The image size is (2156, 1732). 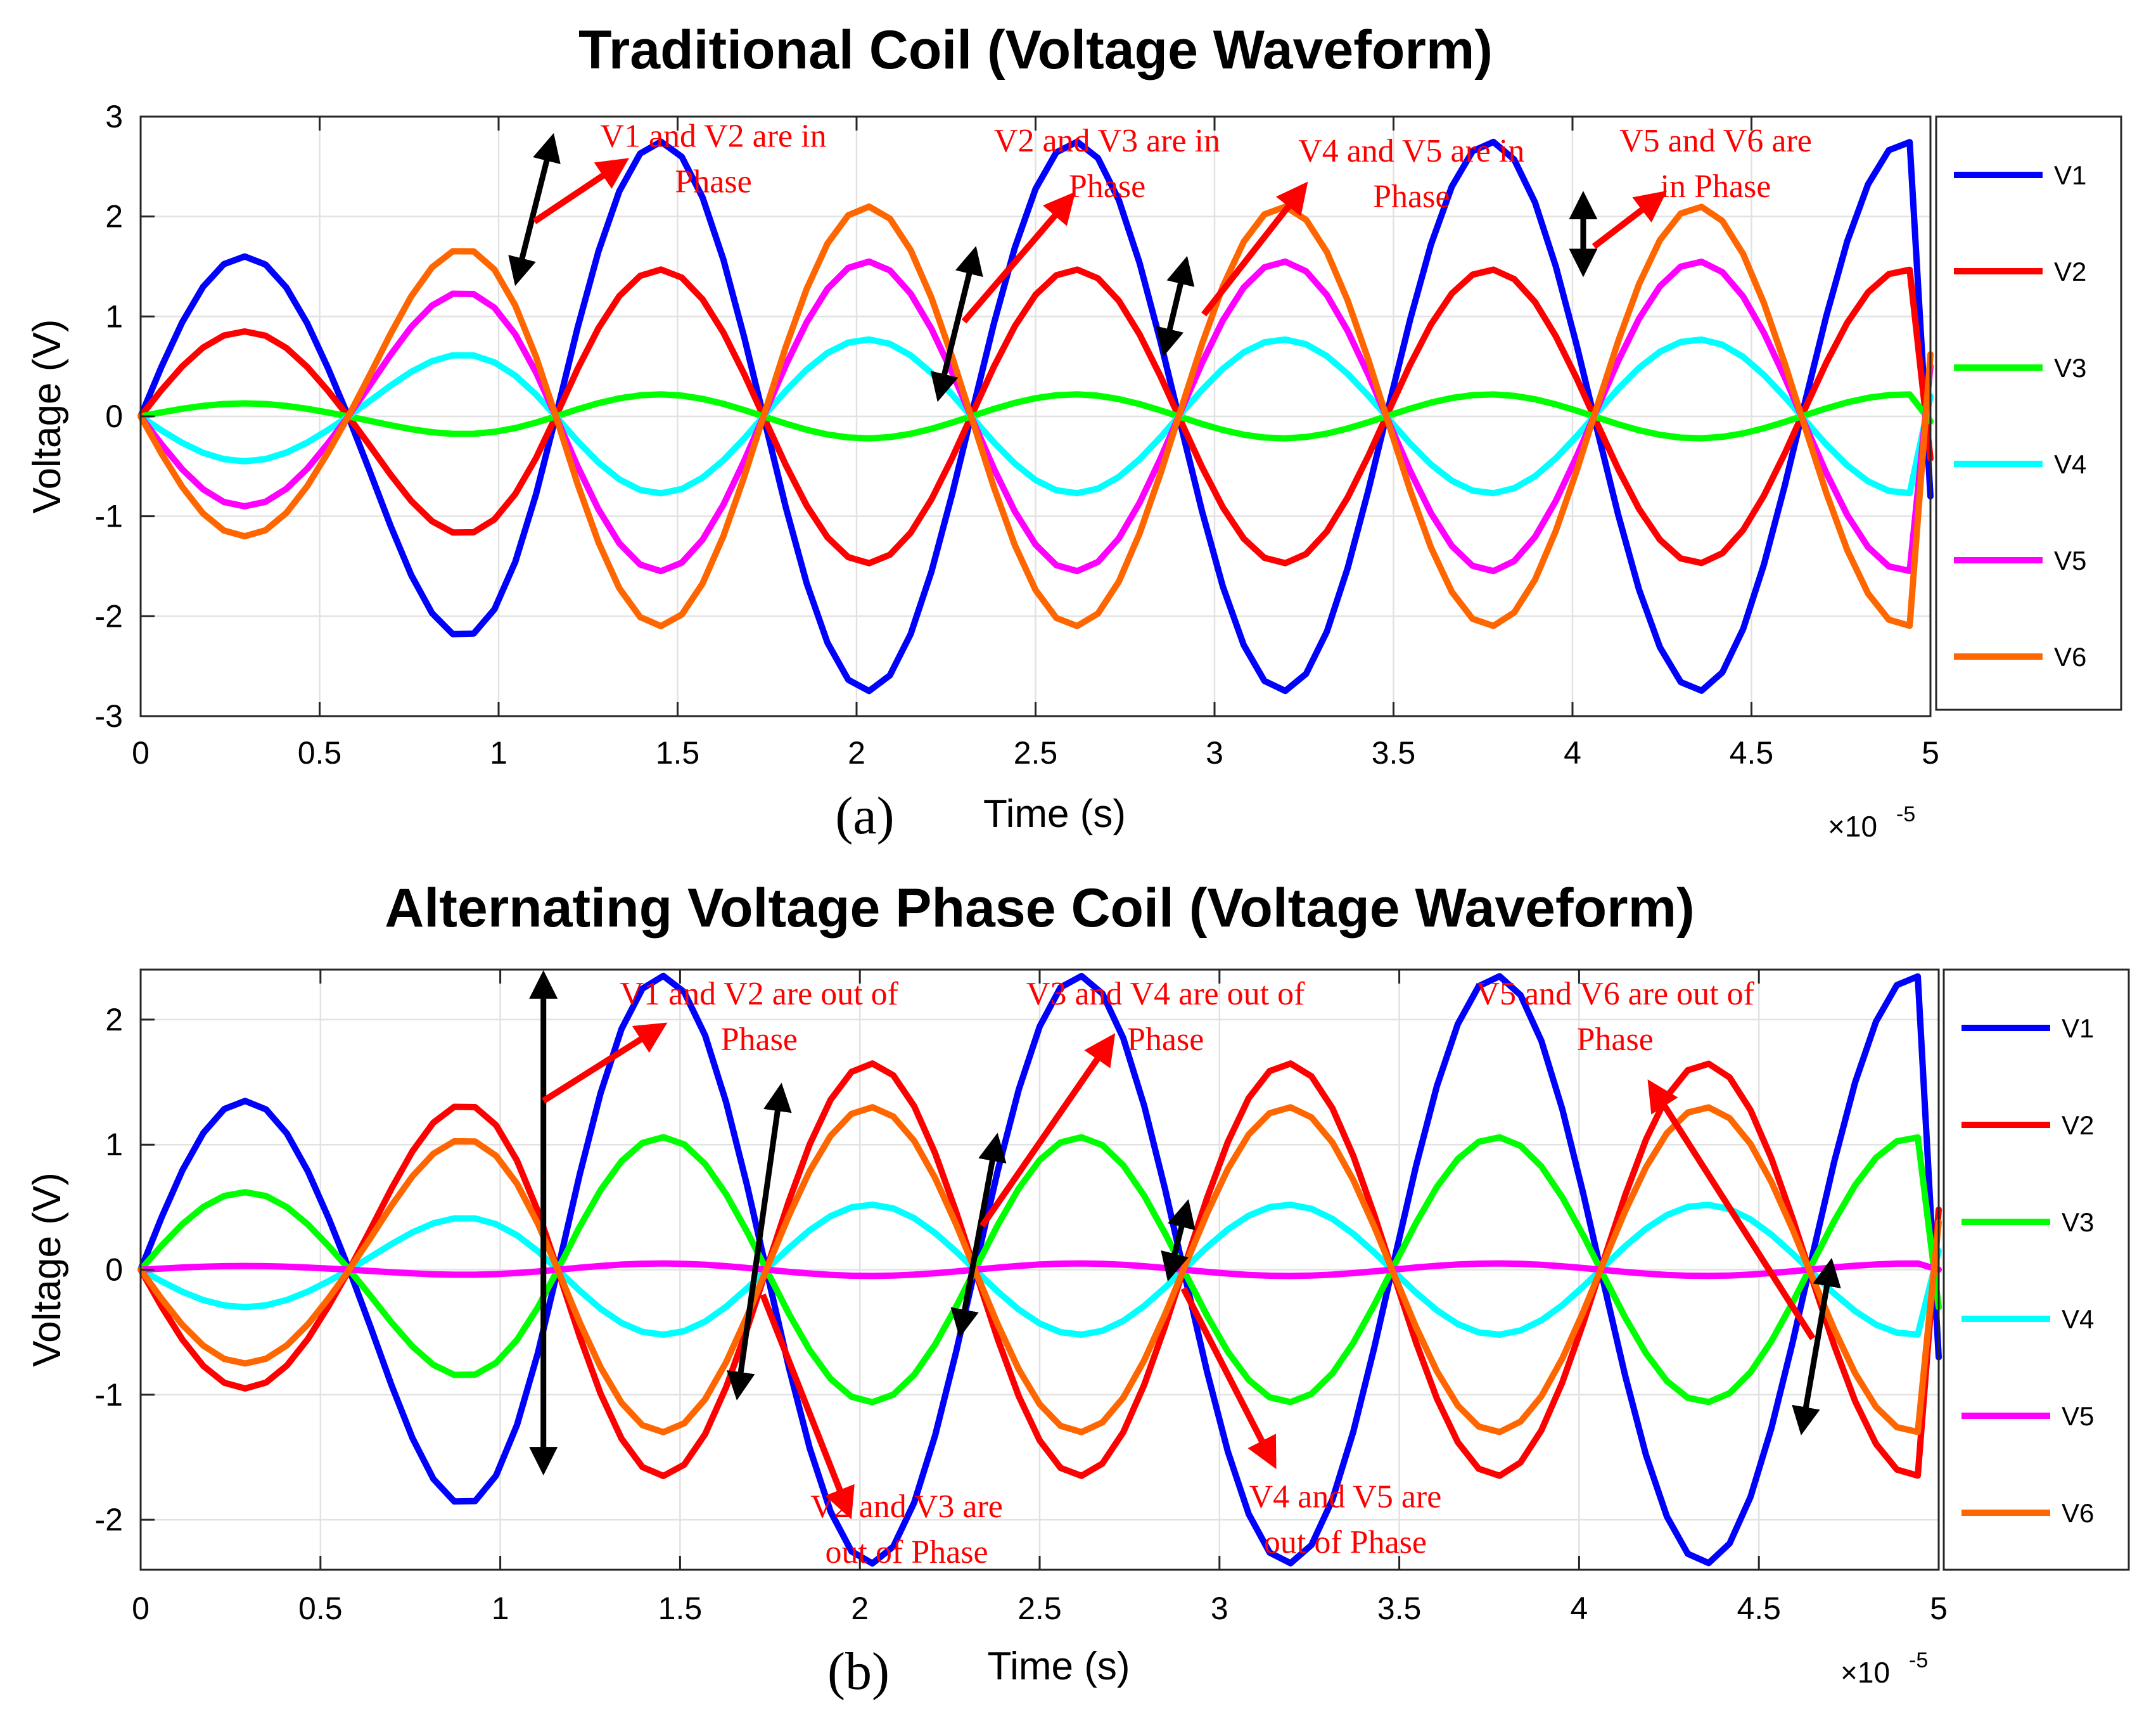 What do you see at coordinates (1930, 753) in the screenshot?
I see `x-tick-label: 5` at bounding box center [1930, 753].